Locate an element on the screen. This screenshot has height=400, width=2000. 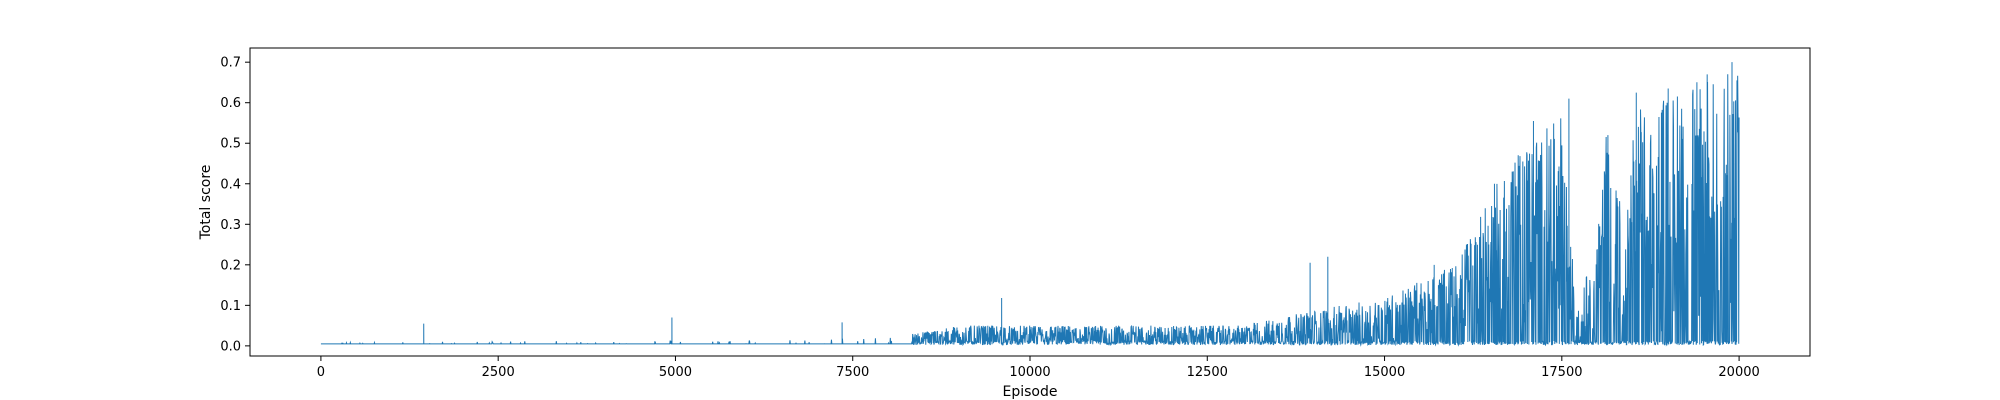
x-tick-label: 15000 is located at coordinates (1384, 372).